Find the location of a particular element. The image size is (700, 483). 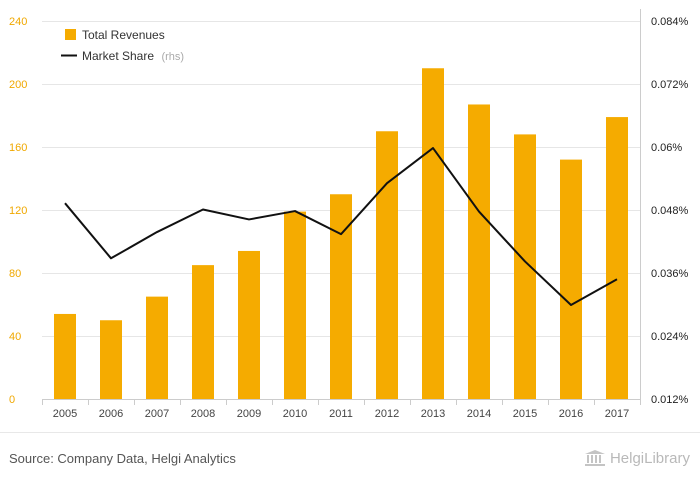

x-tick-label: 2016 is located at coordinates (571, 414).